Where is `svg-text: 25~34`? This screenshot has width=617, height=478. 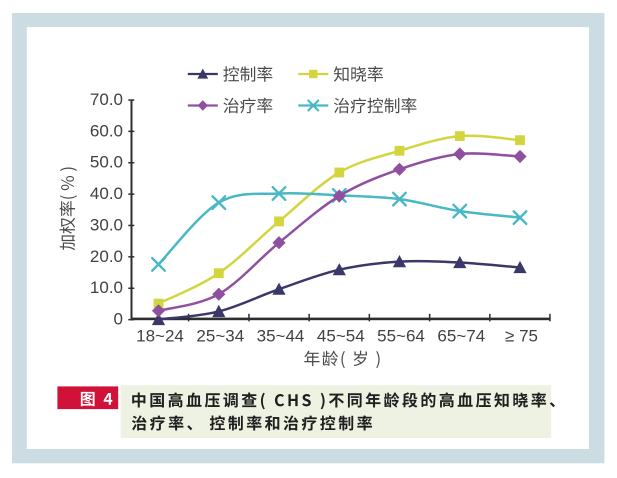
svg-text: 25~34 is located at coordinates (220, 336).